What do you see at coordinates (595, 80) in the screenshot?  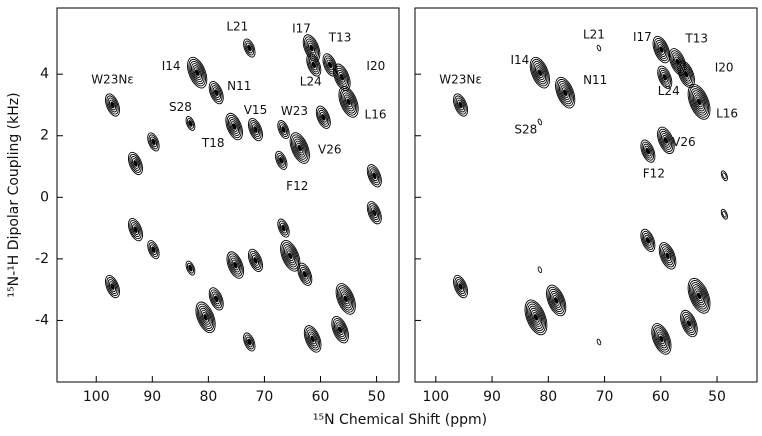 I see `peak-label: N11` at bounding box center [595, 80].